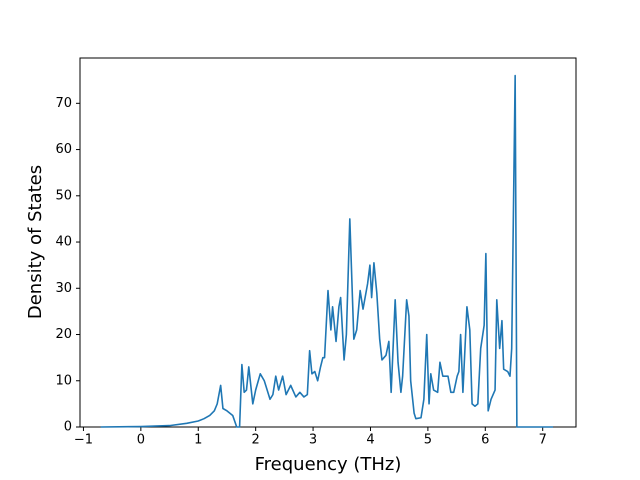  I want to click on x-tick-label: 4, so click(370, 440).